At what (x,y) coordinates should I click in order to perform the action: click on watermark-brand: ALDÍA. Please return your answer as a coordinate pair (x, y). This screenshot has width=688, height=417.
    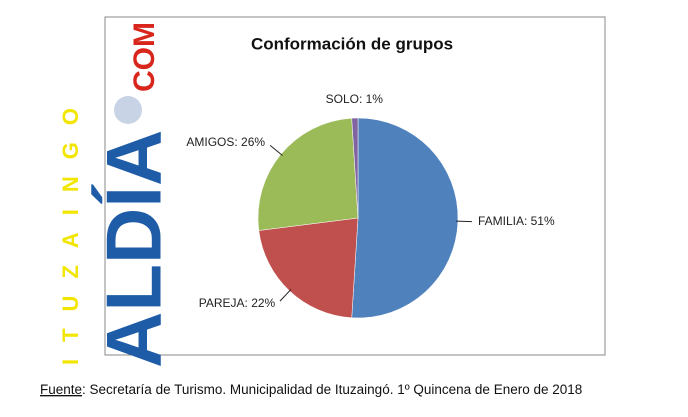
    Looking at the image, I should click on (134, 249).